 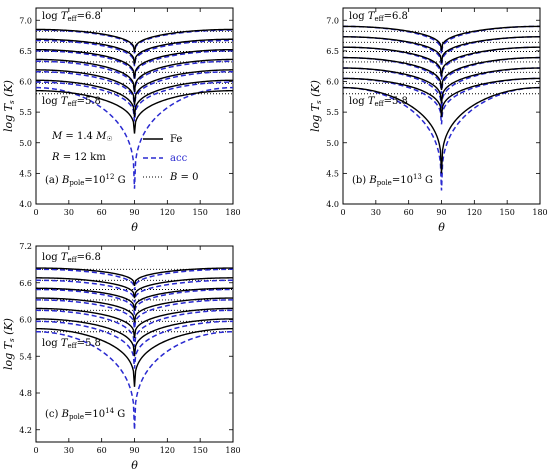 I want to click on panel-c-annotation-bottom: log Teff=5.8, so click(x=71, y=344).